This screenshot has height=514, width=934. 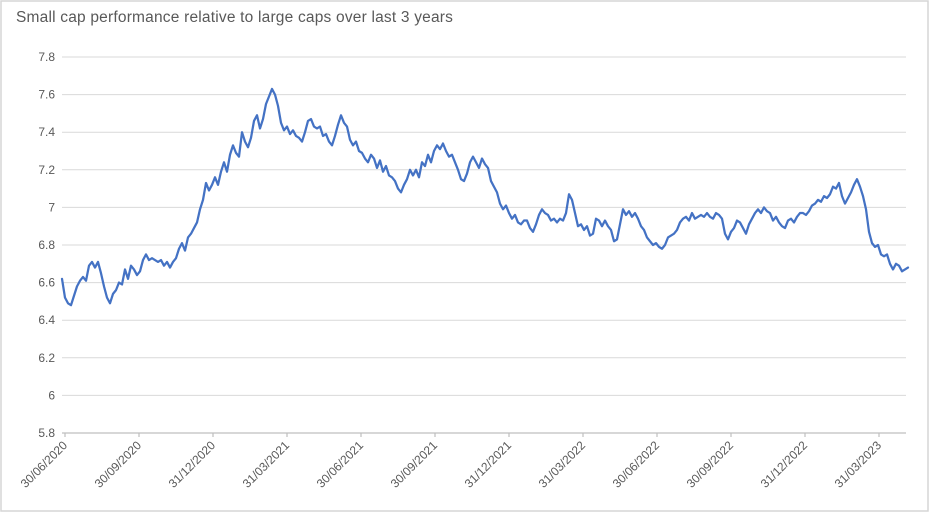 I want to click on x-axis-label: 30/06/2020, so click(x=44, y=464).